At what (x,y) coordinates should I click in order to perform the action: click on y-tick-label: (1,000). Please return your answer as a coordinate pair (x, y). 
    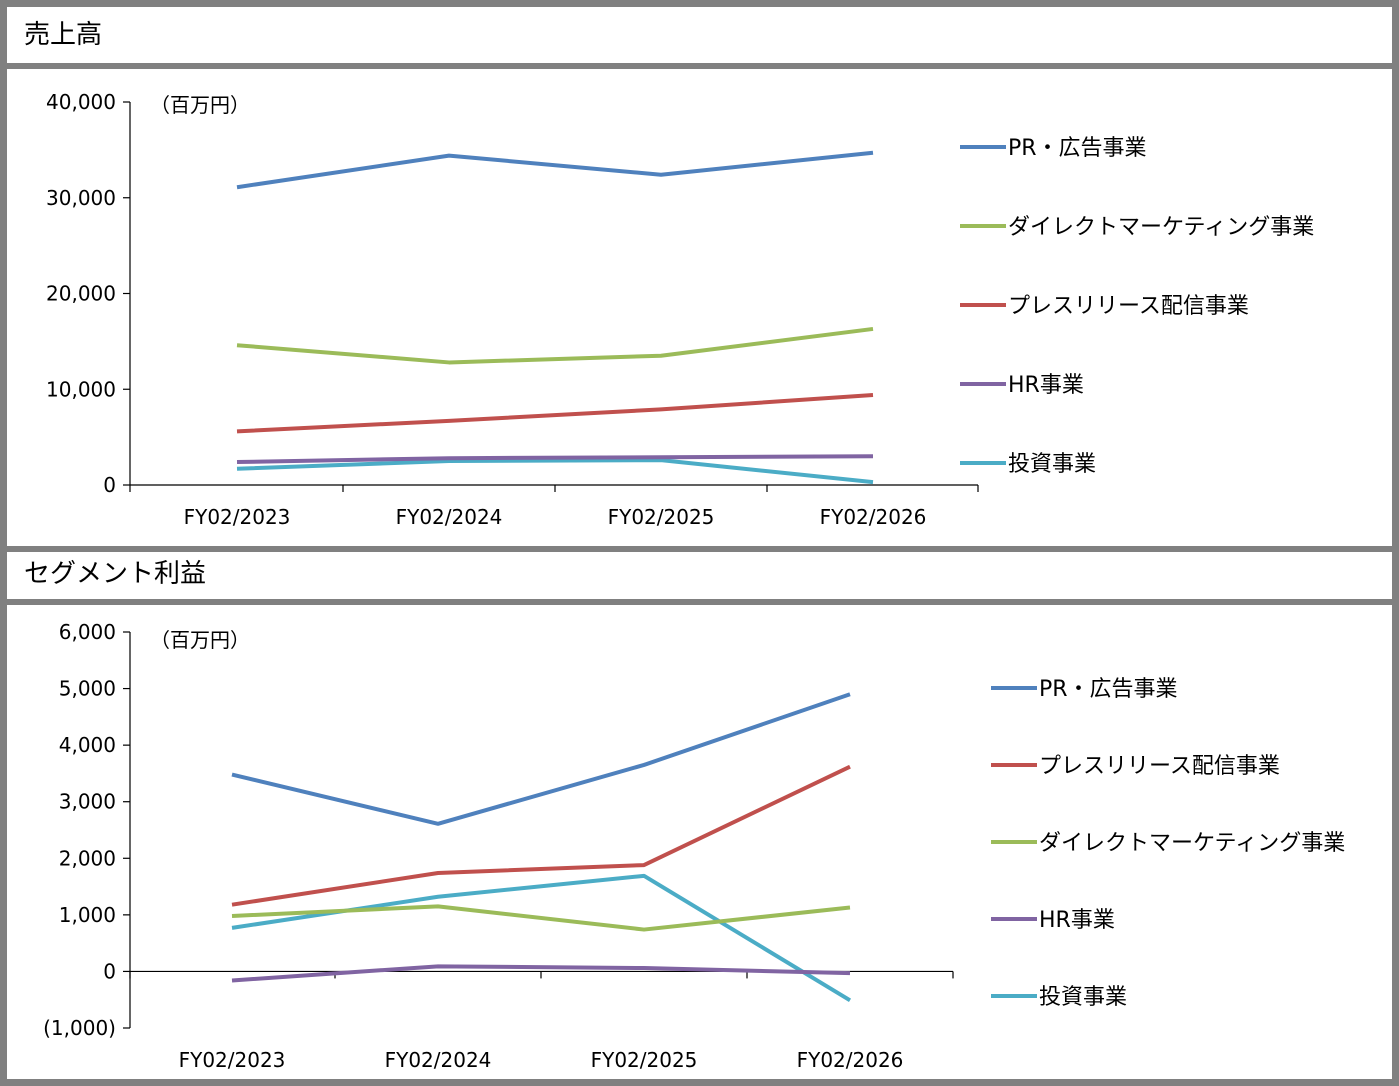
    Looking at the image, I should click on (79, 1028).